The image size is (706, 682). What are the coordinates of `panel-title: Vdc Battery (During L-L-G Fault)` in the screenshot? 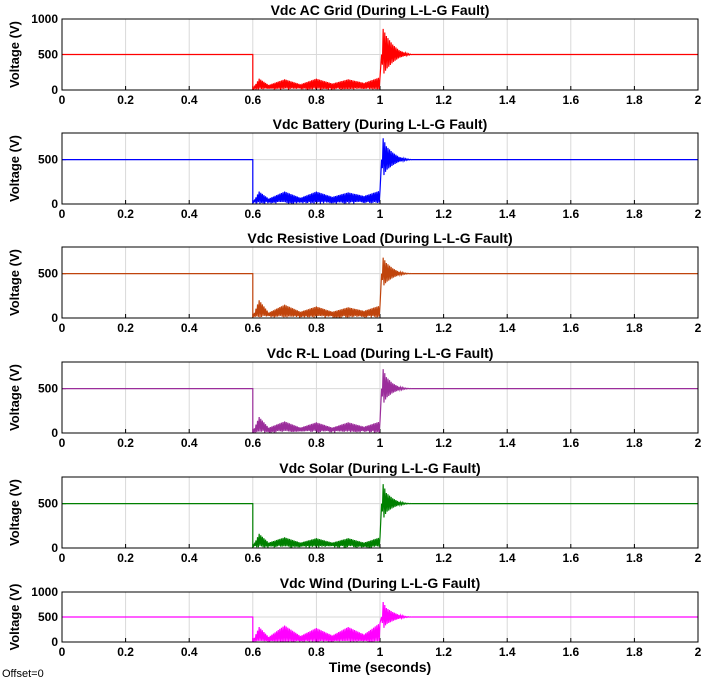 It's located at (380, 124).